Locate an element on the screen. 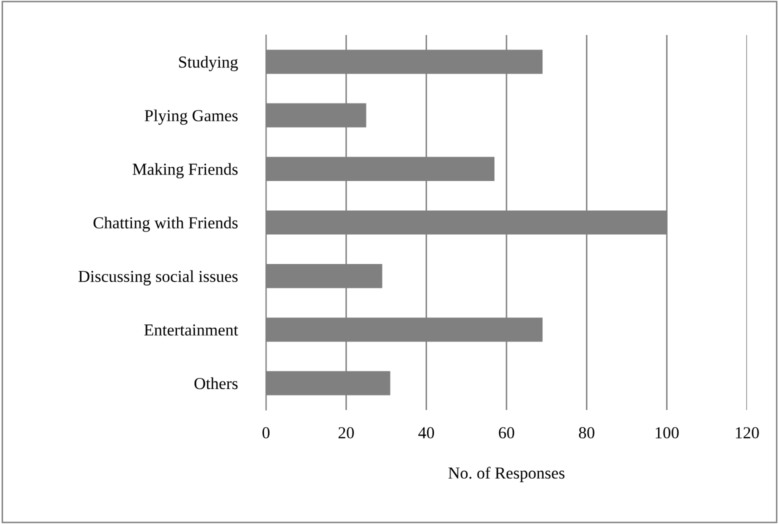 The width and height of the screenshot is (779, 524). y-tick-label: Chatting with Friends is located at coordinates (166, 224).